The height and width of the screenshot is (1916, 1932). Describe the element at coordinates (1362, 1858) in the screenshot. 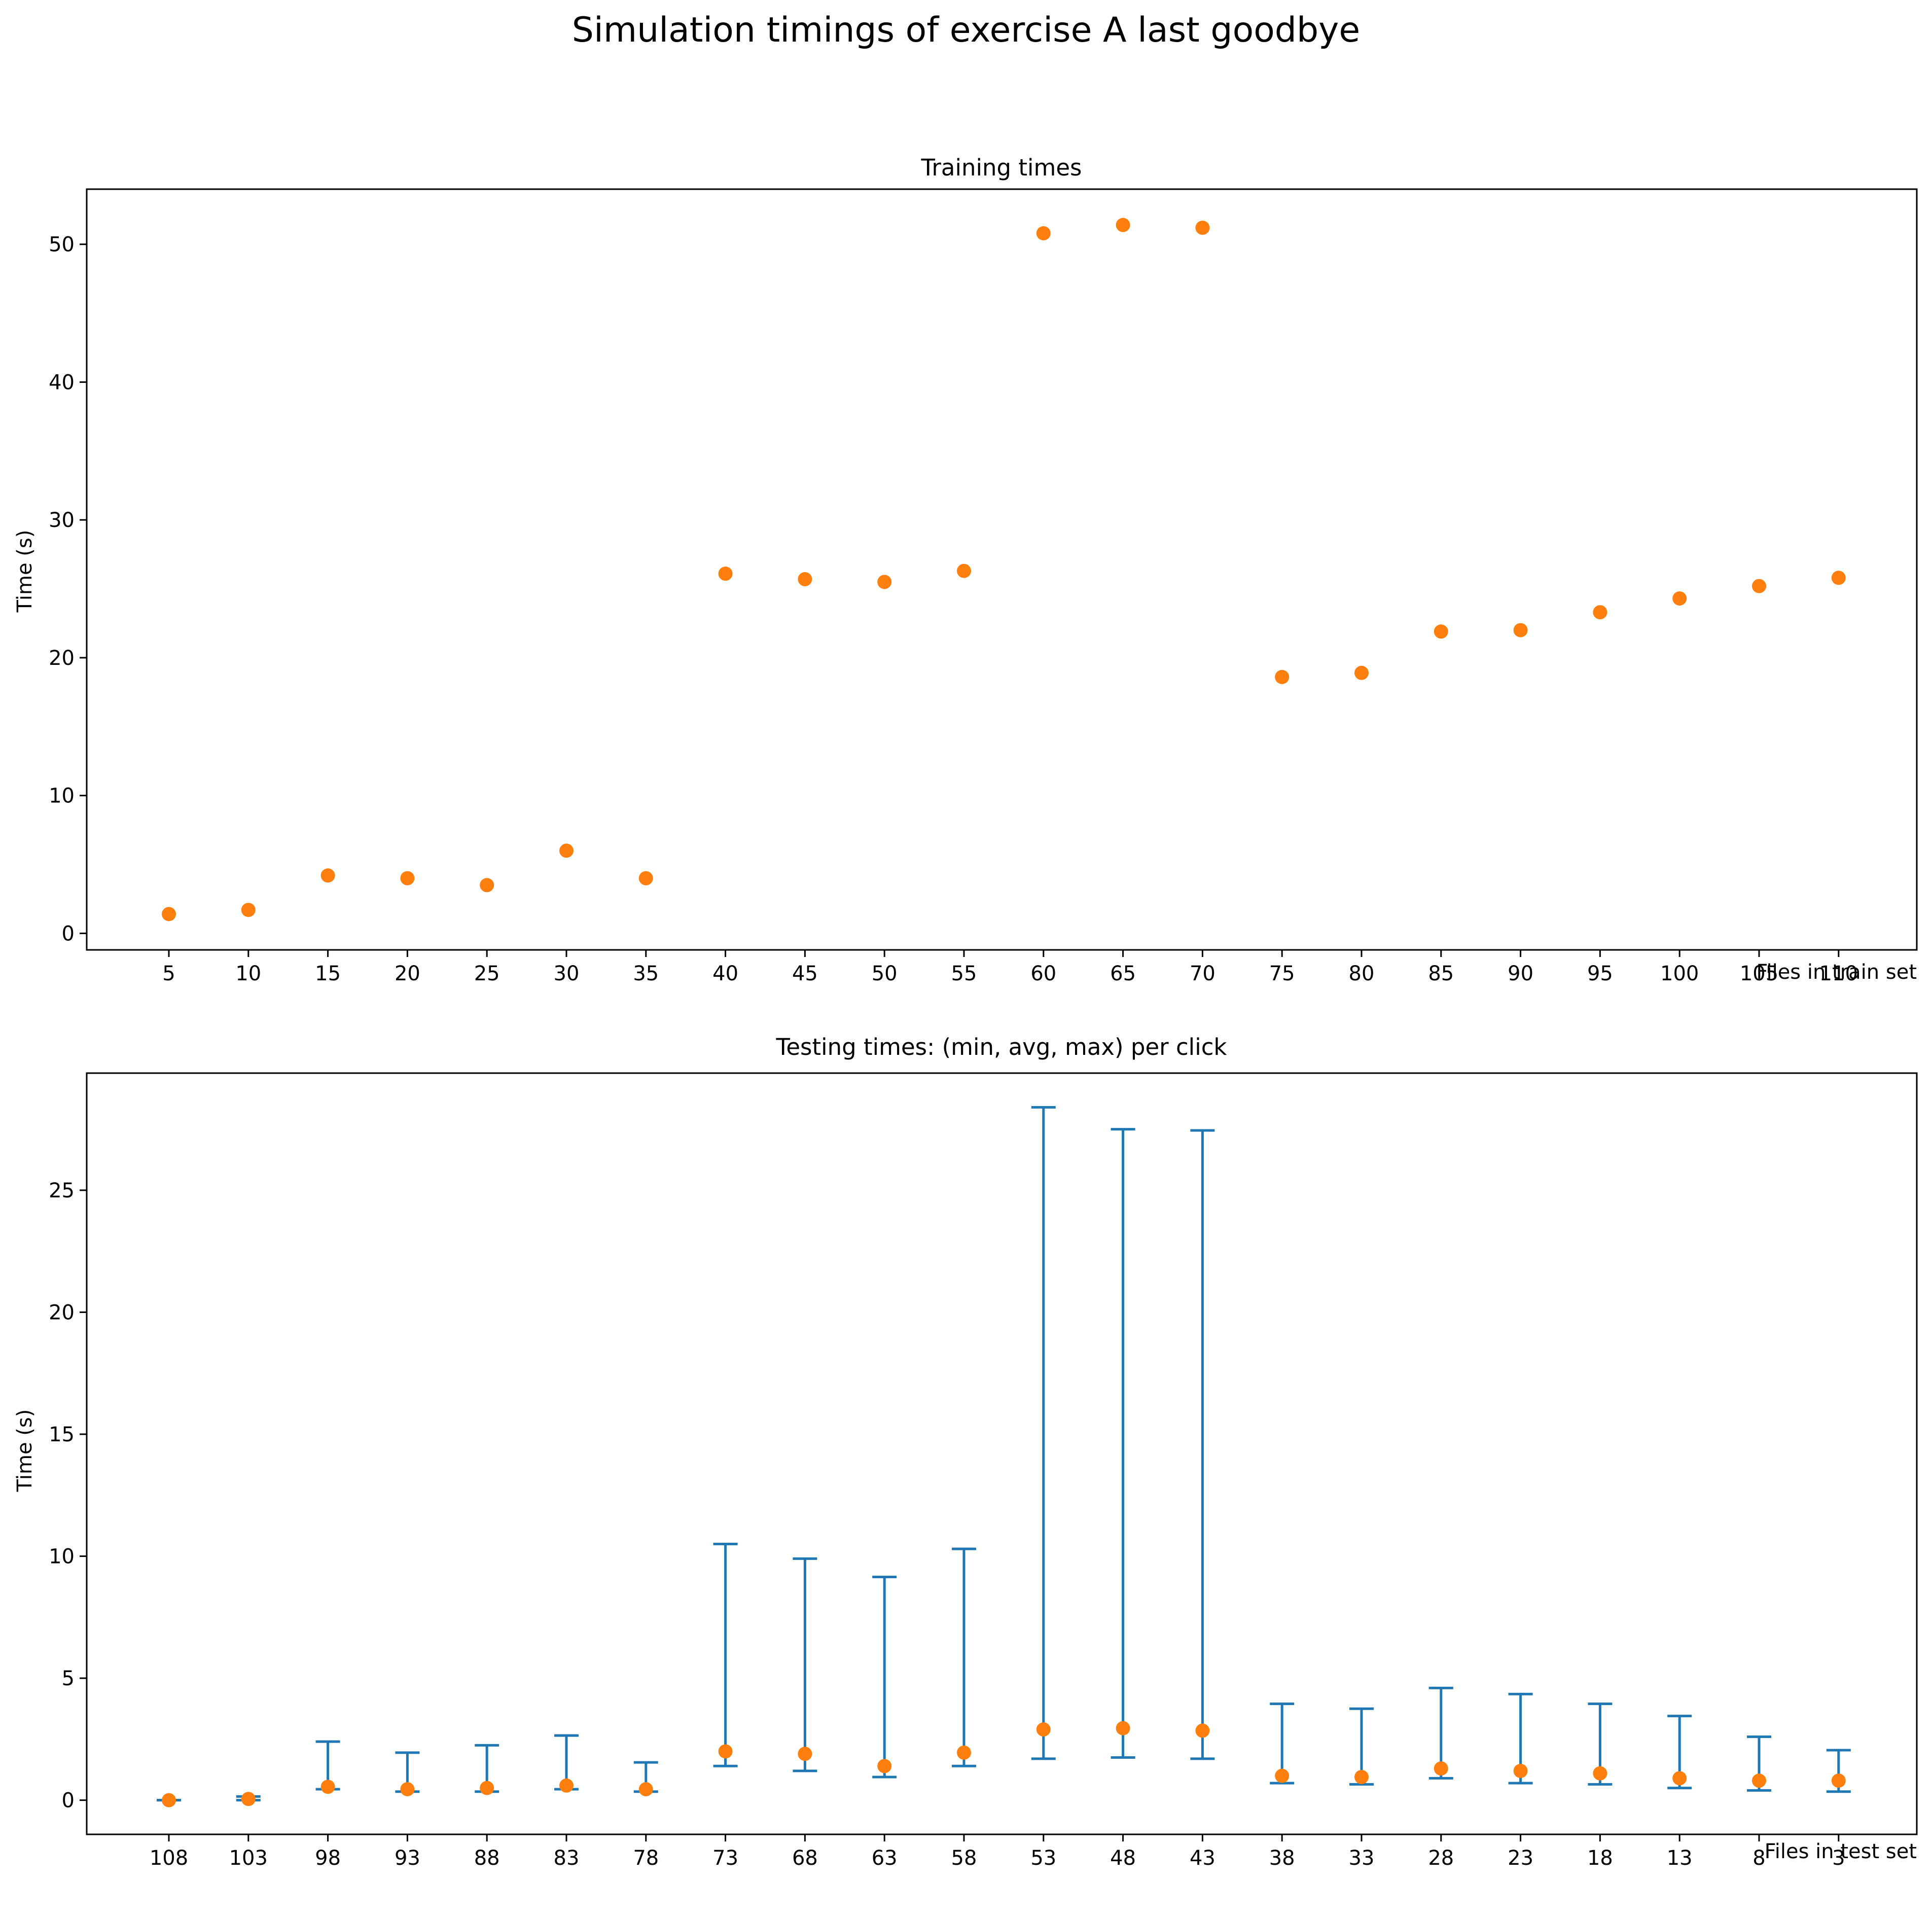

I see `testing-x-tick-label: 33` at that location.